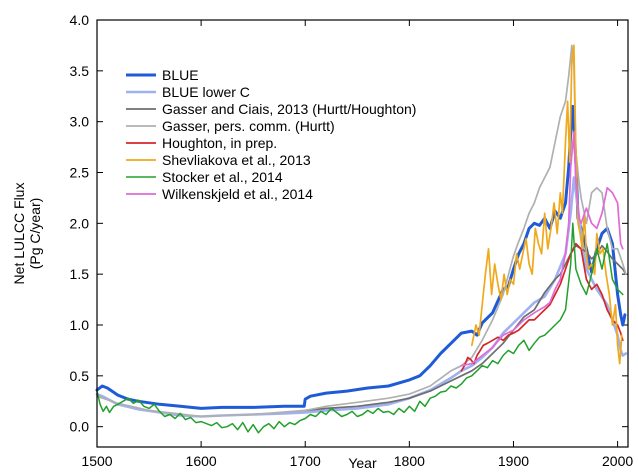 The image size is (638, 473). What do you see at coordinates (80, 427) in the screenshot?
I see `y-tick-label: 0.0` at bounding box center [80, 427].